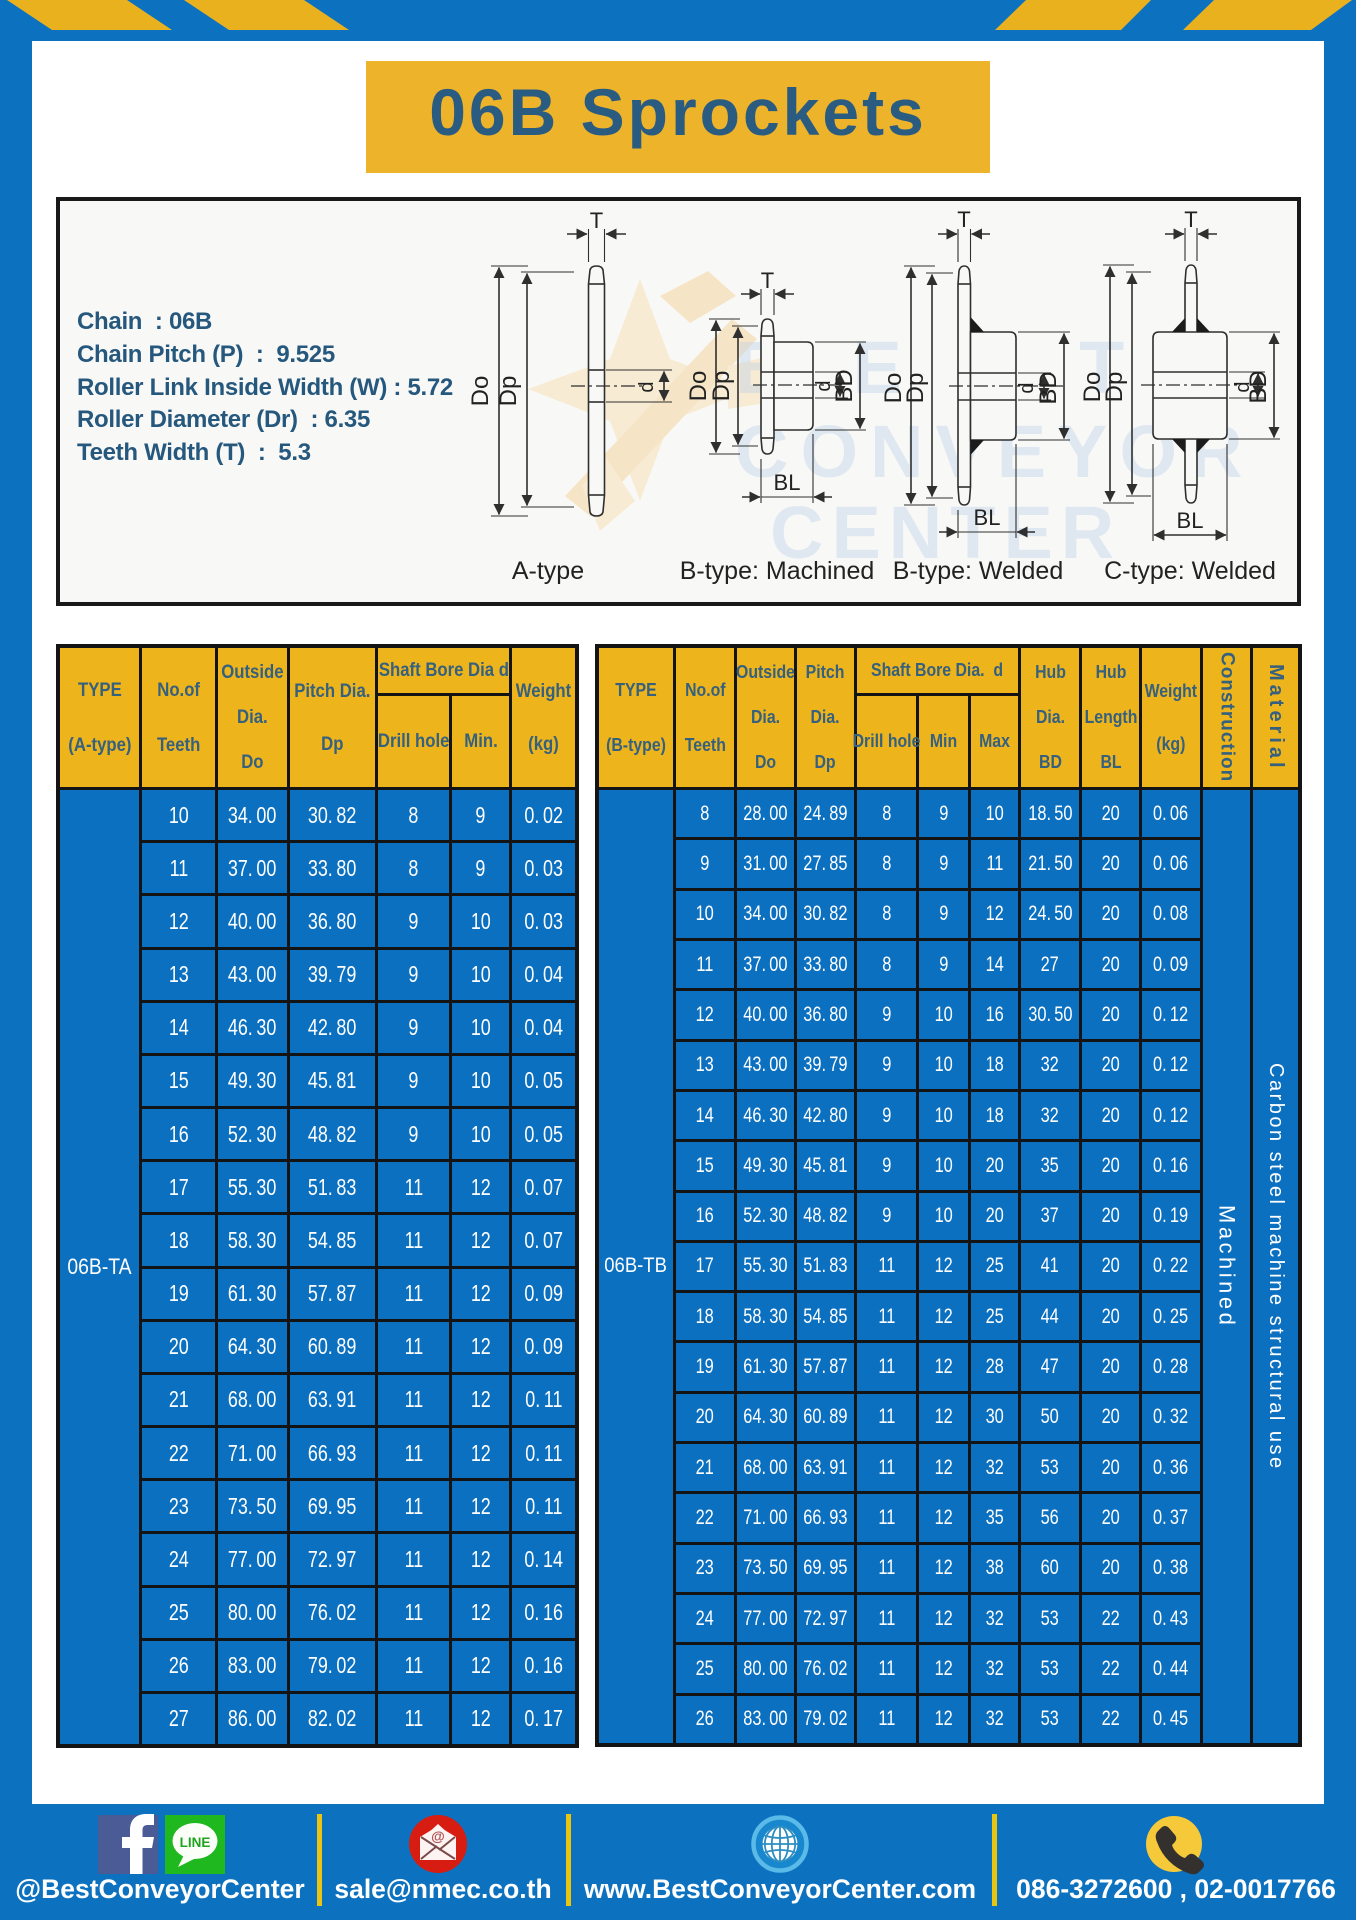 The image size is (1356, 1920). What do you see at coordinates (1190, 571) in the screenshot?
I see `svg-text: C-type: Welded` at bounding box center [1190, 571].